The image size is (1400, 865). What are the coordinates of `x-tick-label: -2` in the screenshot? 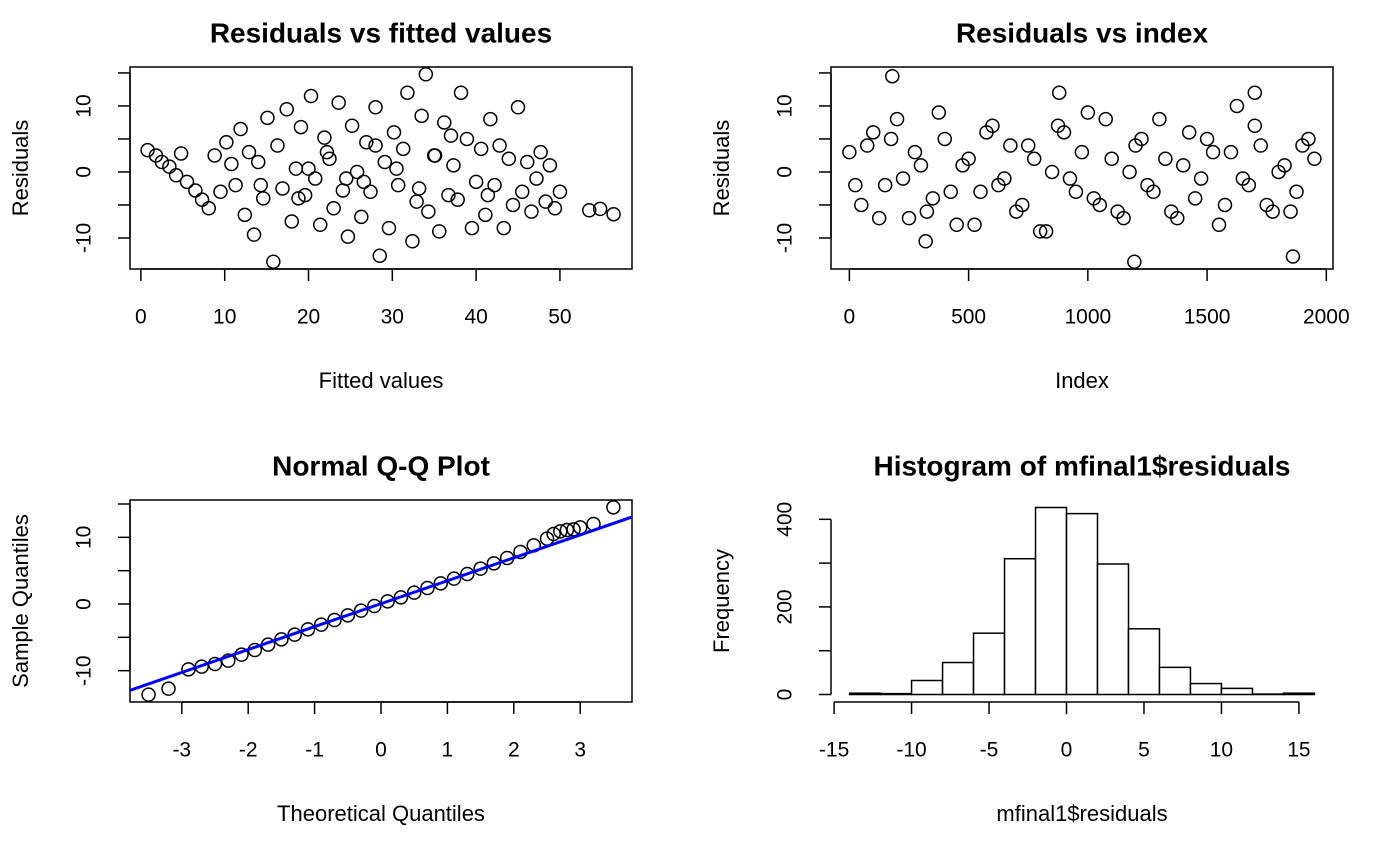 It's located at (248, 750).